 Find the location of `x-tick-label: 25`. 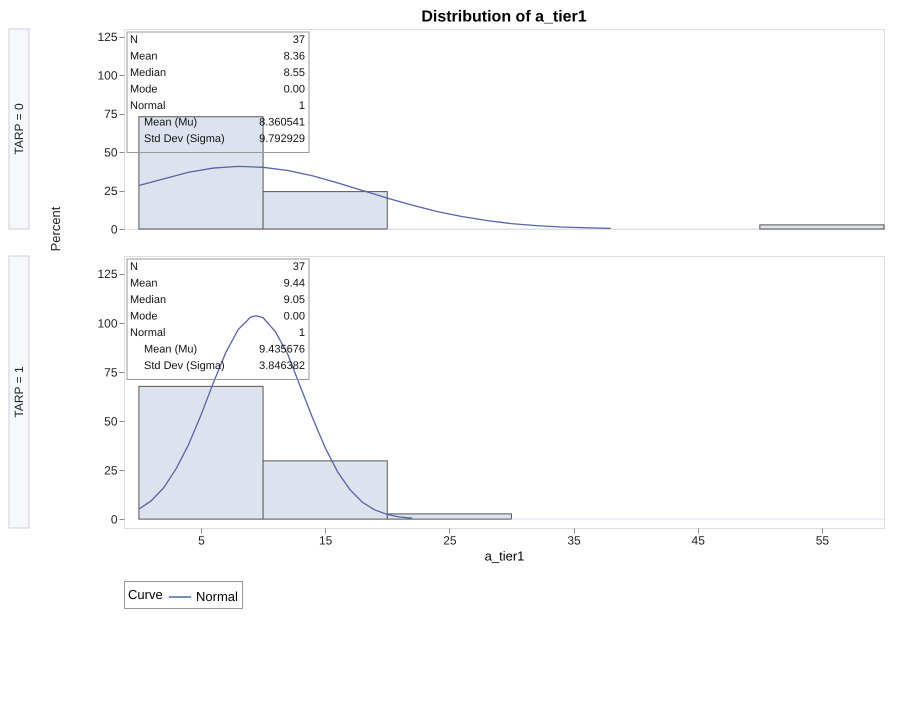

x-tick-label: 25 is located at coordinates (450, 541).